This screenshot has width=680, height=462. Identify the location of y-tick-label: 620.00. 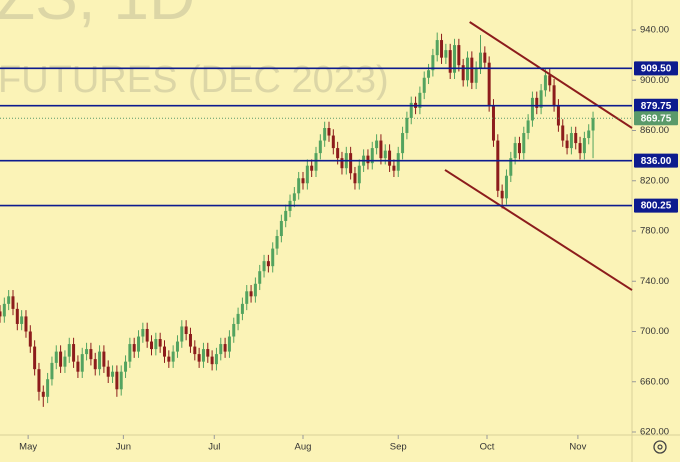
(654, 432).